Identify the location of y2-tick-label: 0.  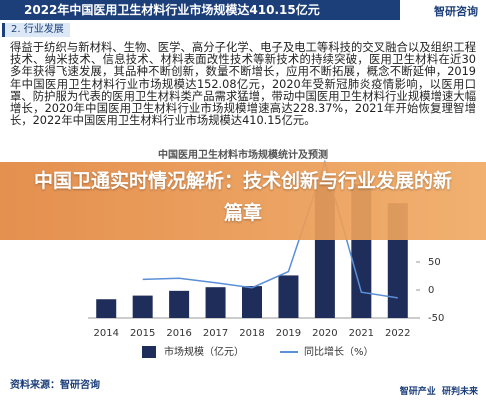
(431, 290).